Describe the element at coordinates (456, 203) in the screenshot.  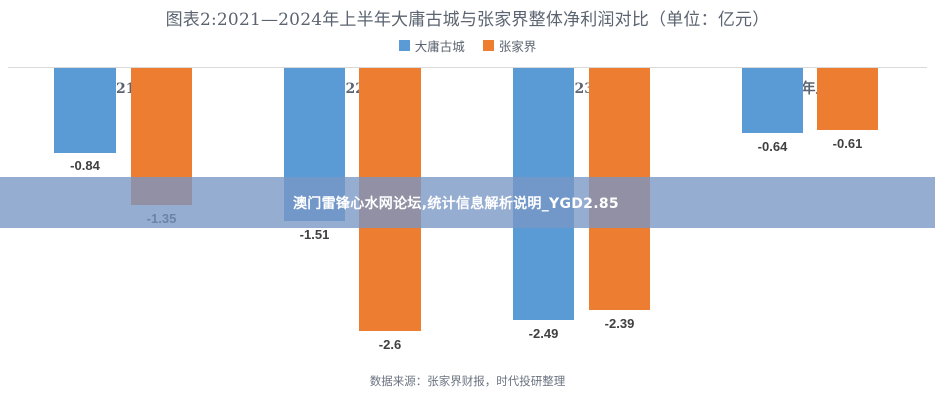
I see `watermark-text: 澳门雷锋心水网论坛,统计信息解析说明_YGD2.85` at that location.